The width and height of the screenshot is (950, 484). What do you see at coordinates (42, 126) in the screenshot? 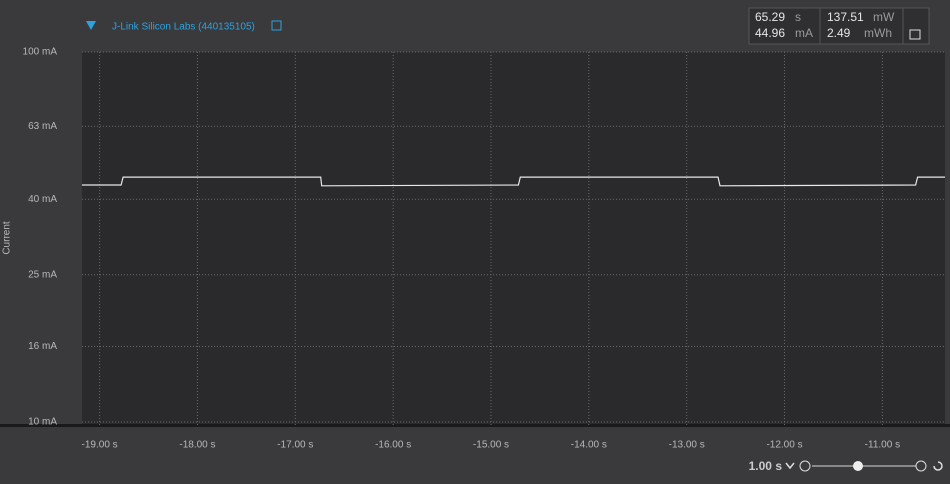
I see `y-tick-label: 63 mA` at bounding box center [42, 126].